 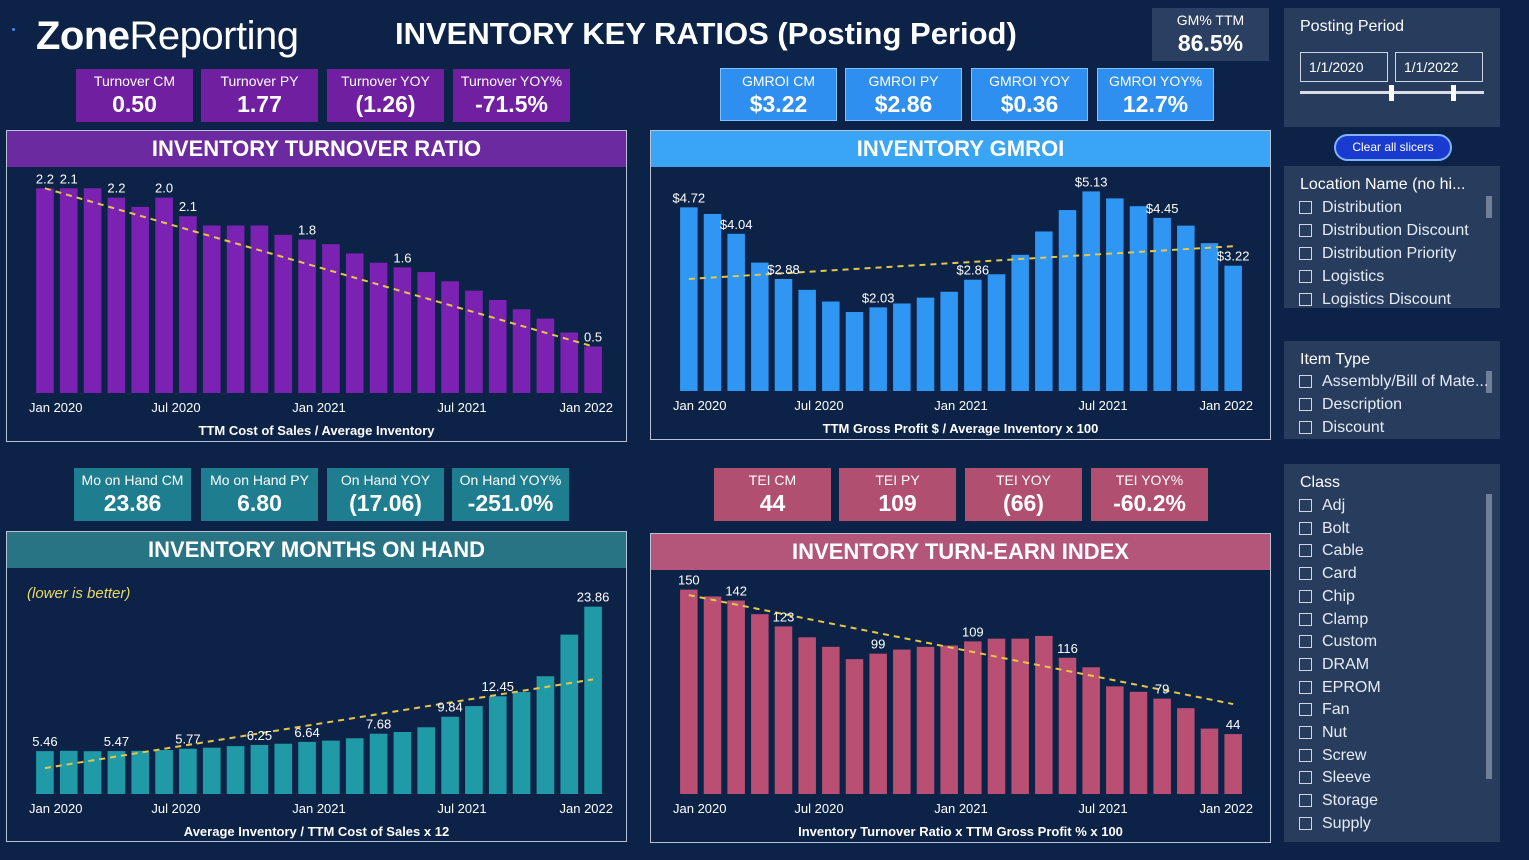 What do you see at coordinates (1155, 94) in the screenshot?
I see `gmroi-kpi-card: GMROI YOY% 12.7%` at bounding box center [1155, 94].